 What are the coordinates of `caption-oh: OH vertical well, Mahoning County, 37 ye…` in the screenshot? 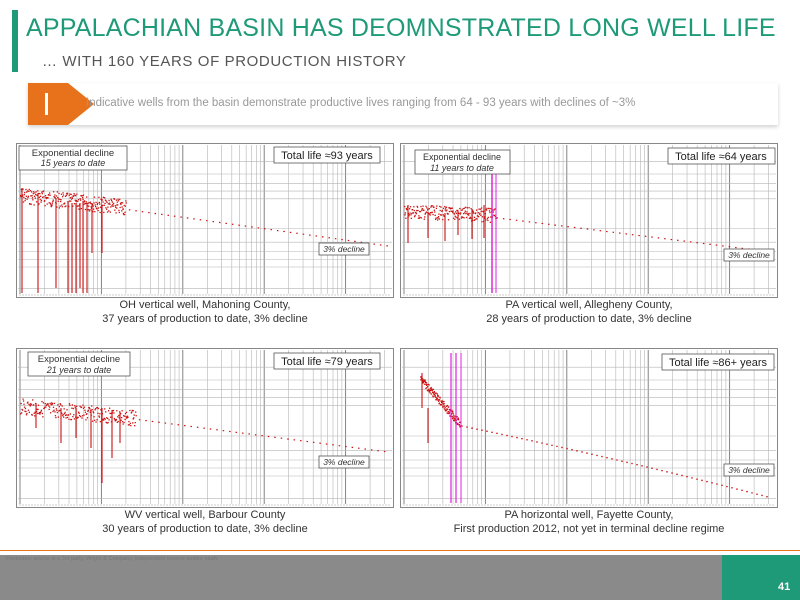 It's located at (205, 312).